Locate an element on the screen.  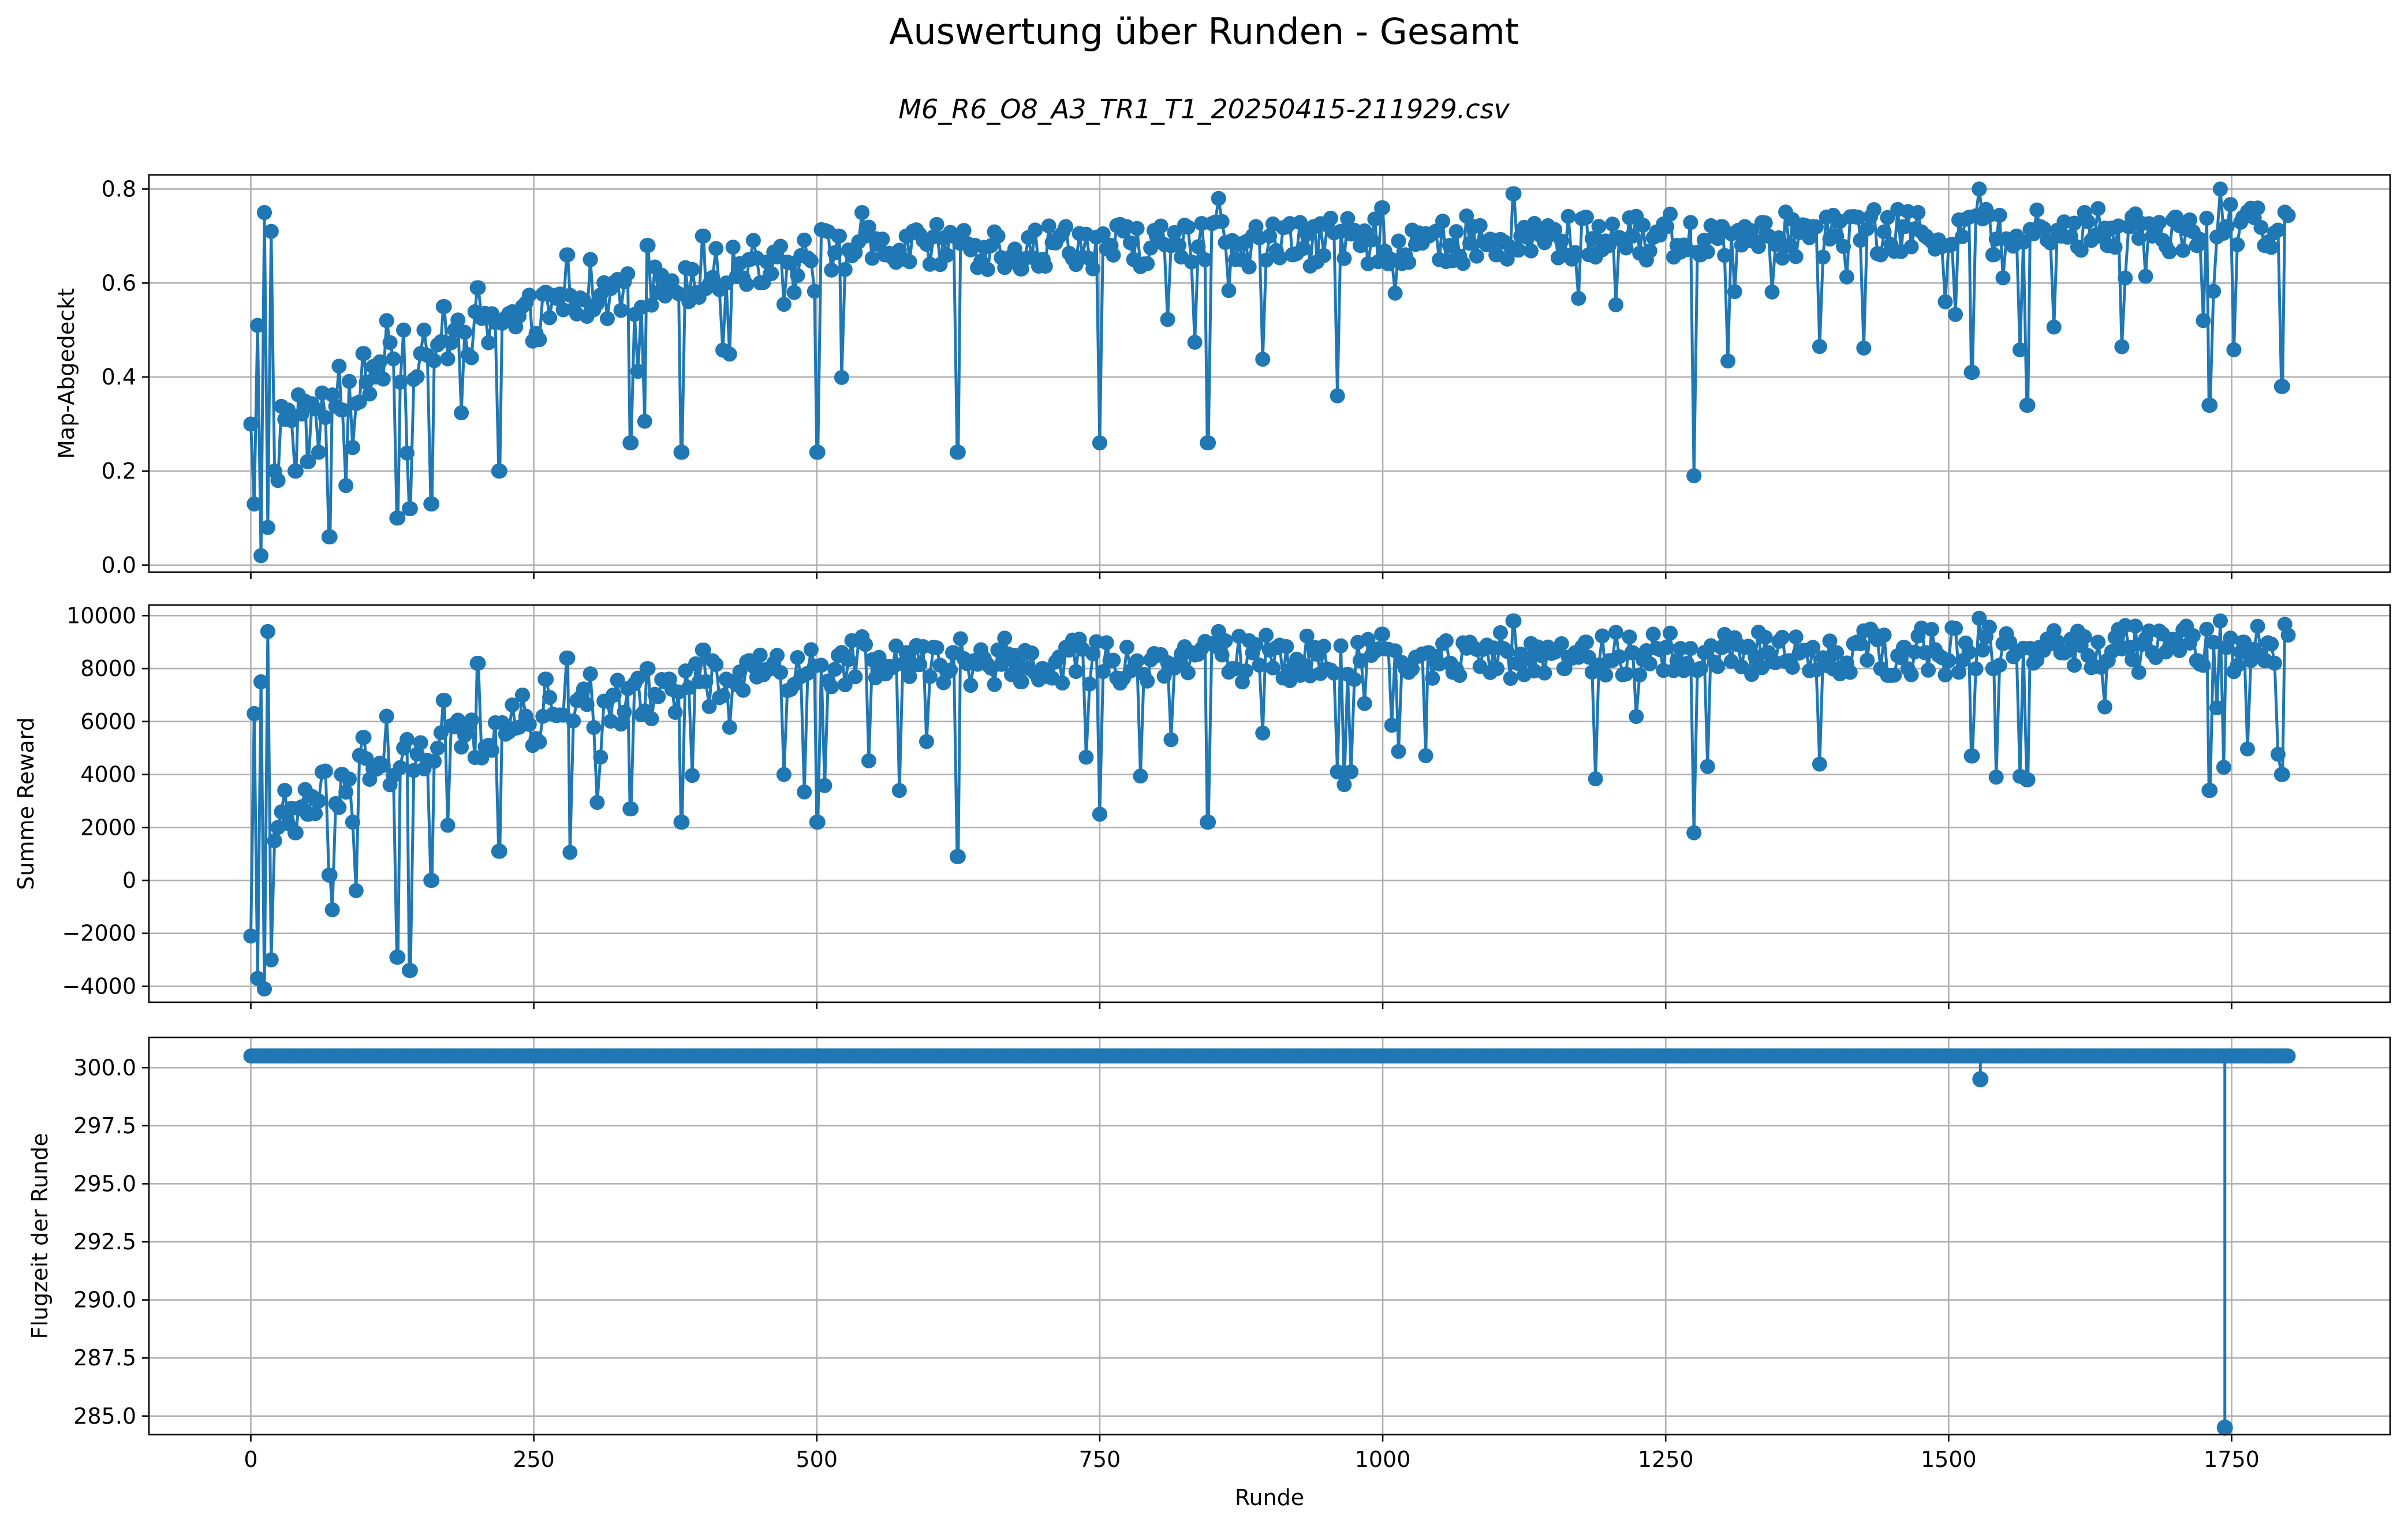
y-tick-label: 290.0 is located at coordinates (104, 1300).